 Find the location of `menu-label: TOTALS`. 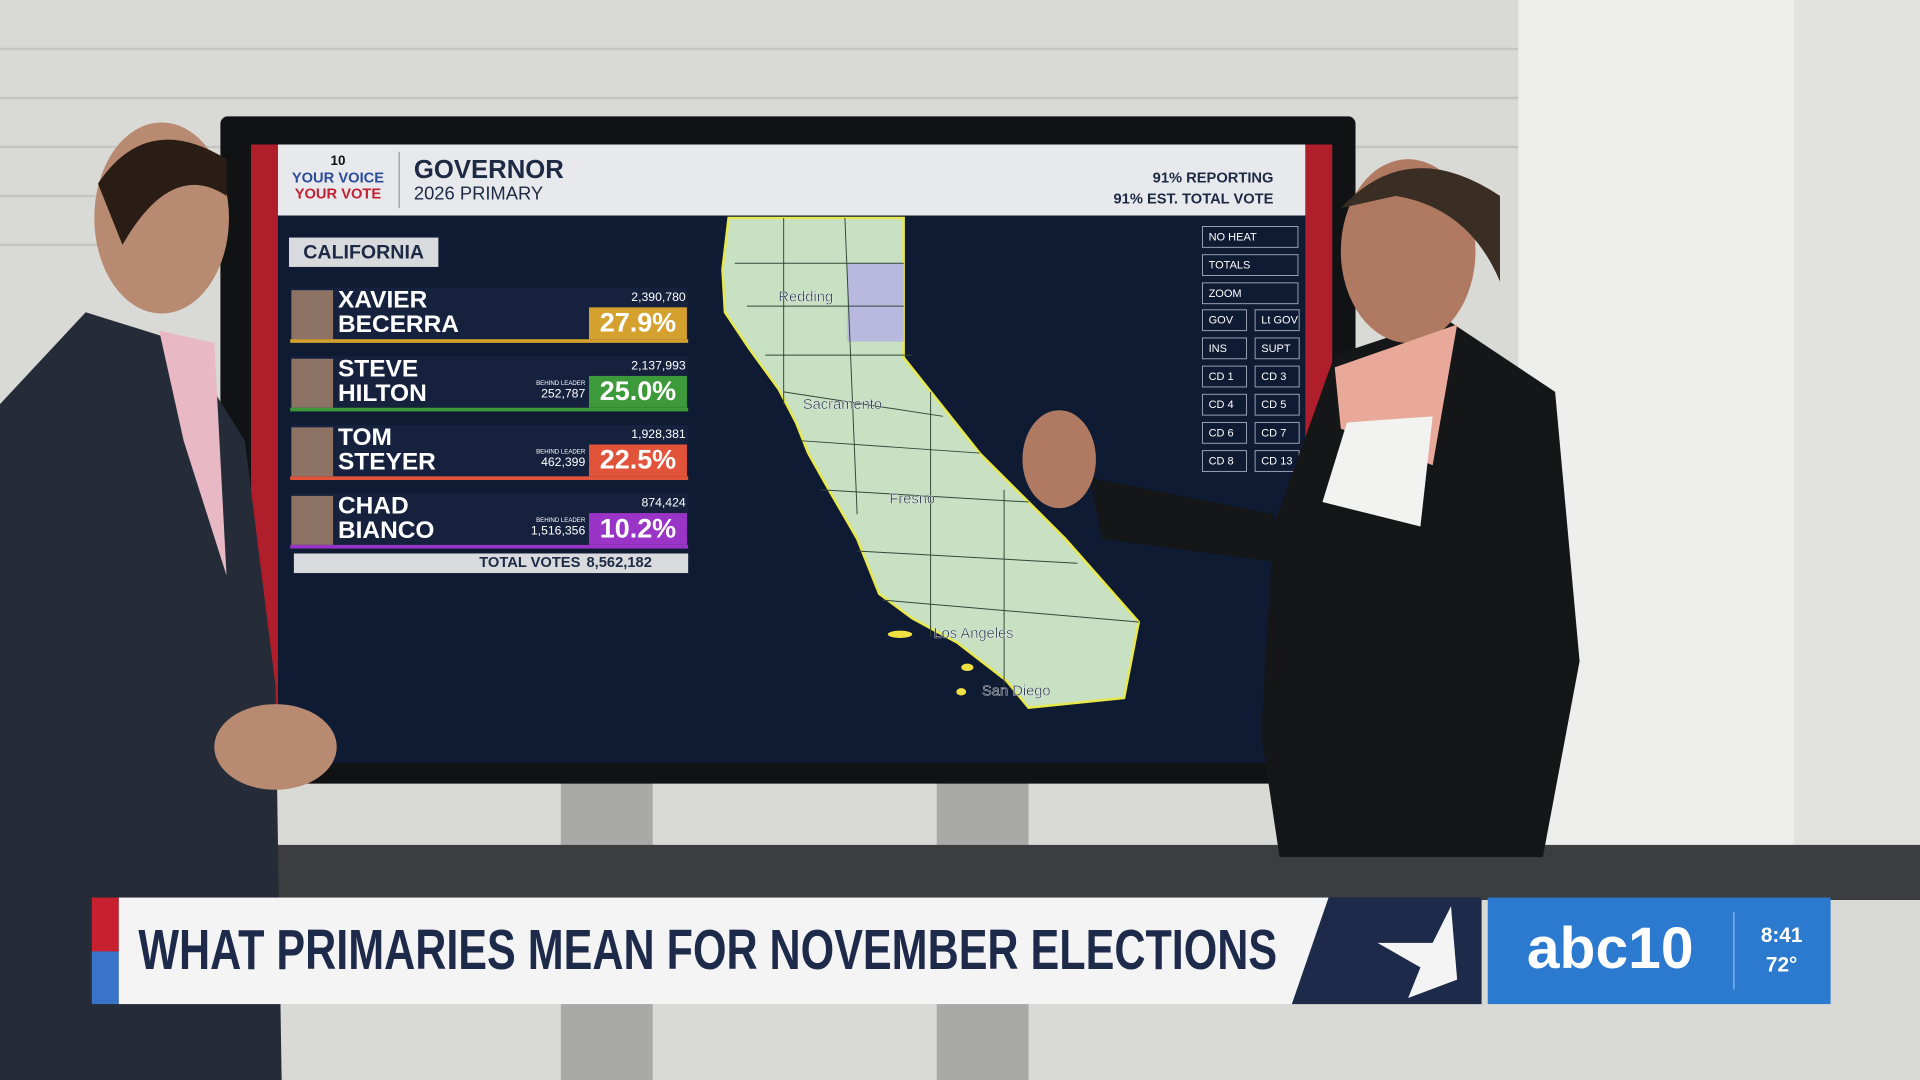

menu-label: TOTALS is located at coordinates (1230, 266).